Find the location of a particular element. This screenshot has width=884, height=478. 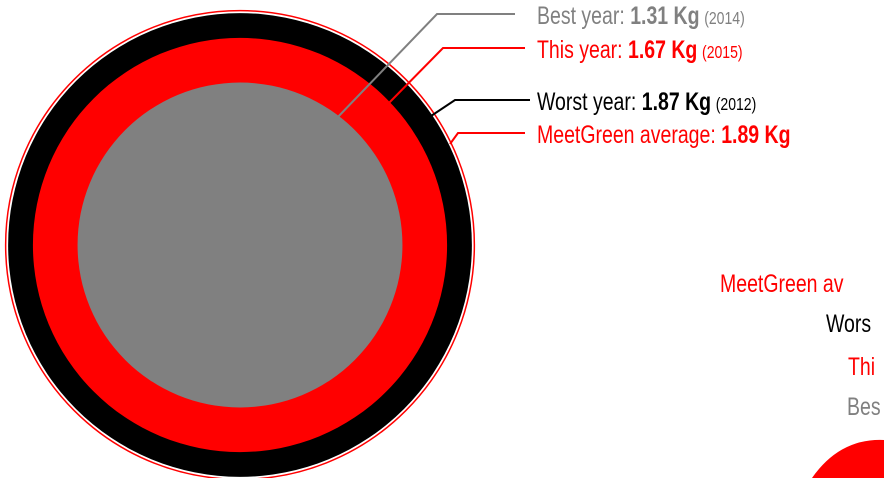

clipped-label-text: Bes is located at coordinates (864, 407).